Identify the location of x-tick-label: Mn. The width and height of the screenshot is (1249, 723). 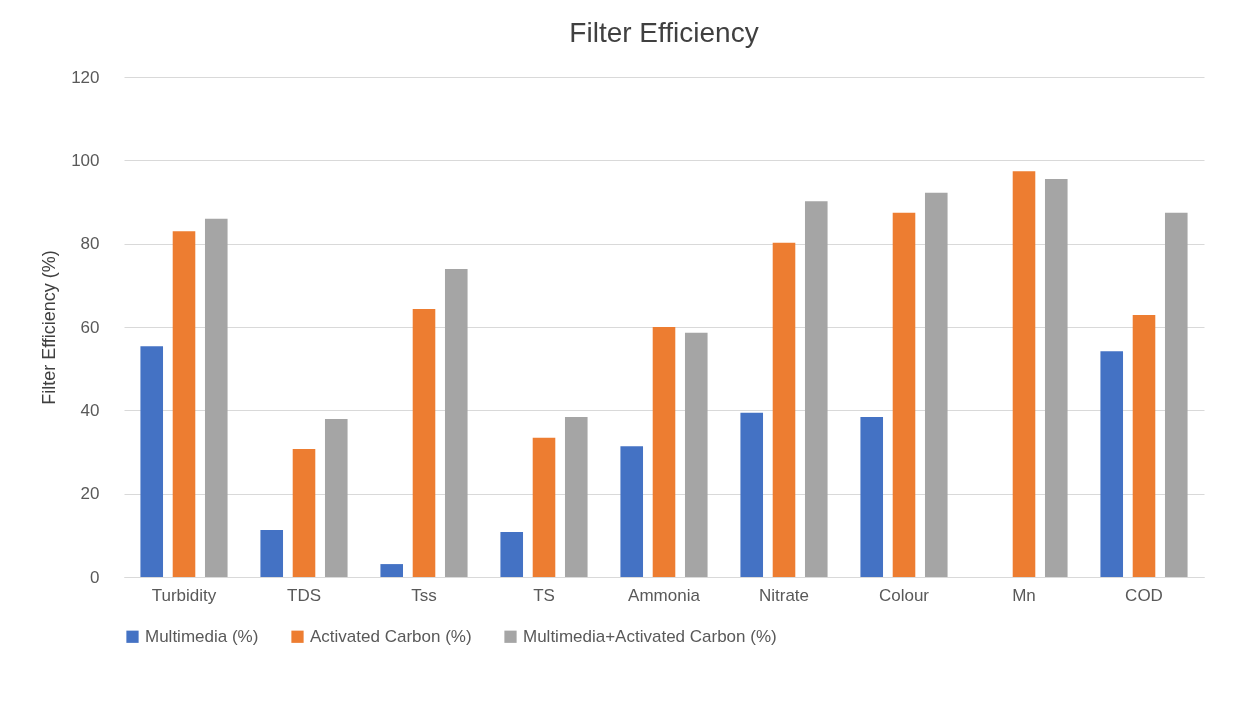
(1024, 595).